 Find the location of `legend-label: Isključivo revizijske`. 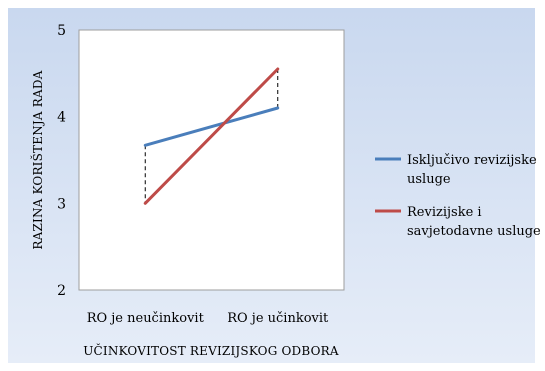

legend-label: Isključivo revizijske is located at coordinates (472, 160).